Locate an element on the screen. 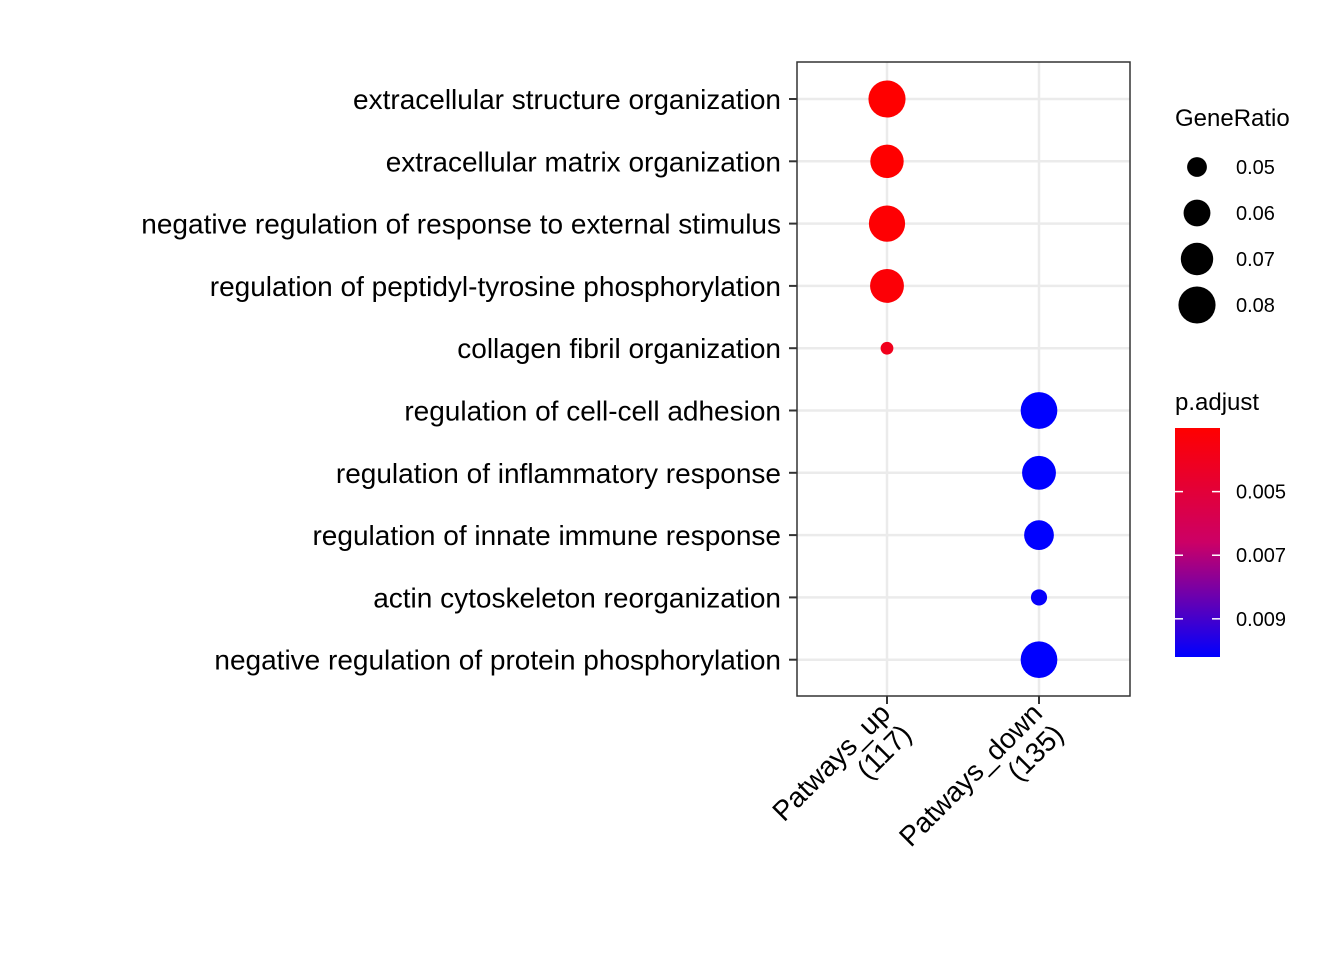 This screenshot has width=1344, height=960. color-bar is located at coordinates (1197, 542).